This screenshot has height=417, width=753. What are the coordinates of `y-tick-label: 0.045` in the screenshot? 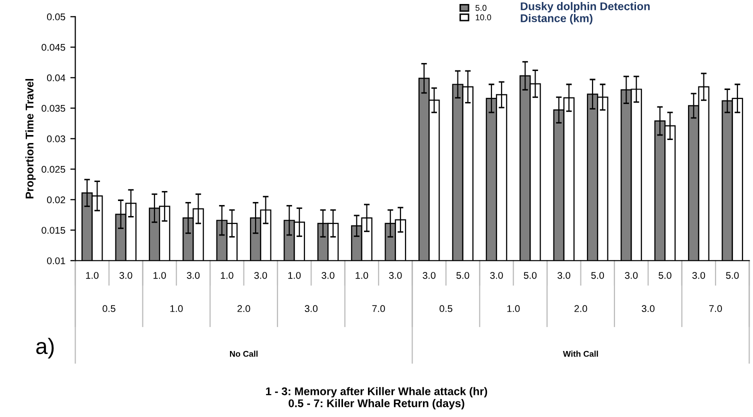 It's located at (54, 47).